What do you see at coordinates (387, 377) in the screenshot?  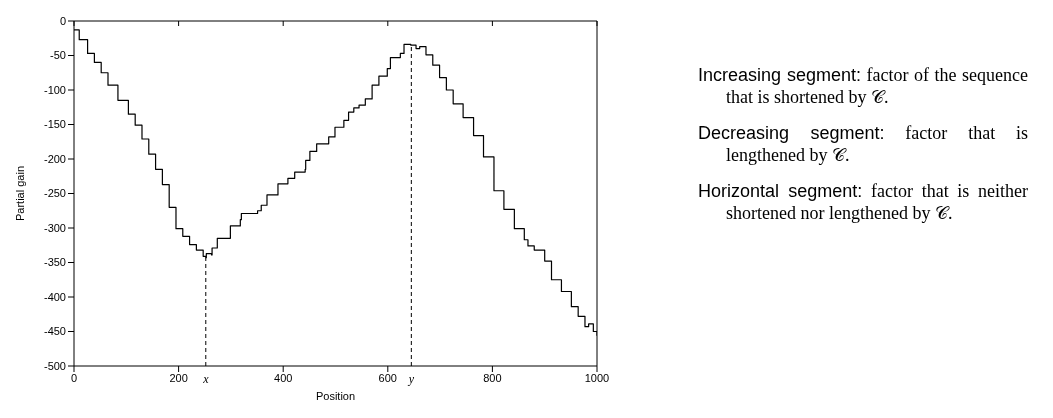 I see `x-tick-label: 600` at bounding box center [387, 377].